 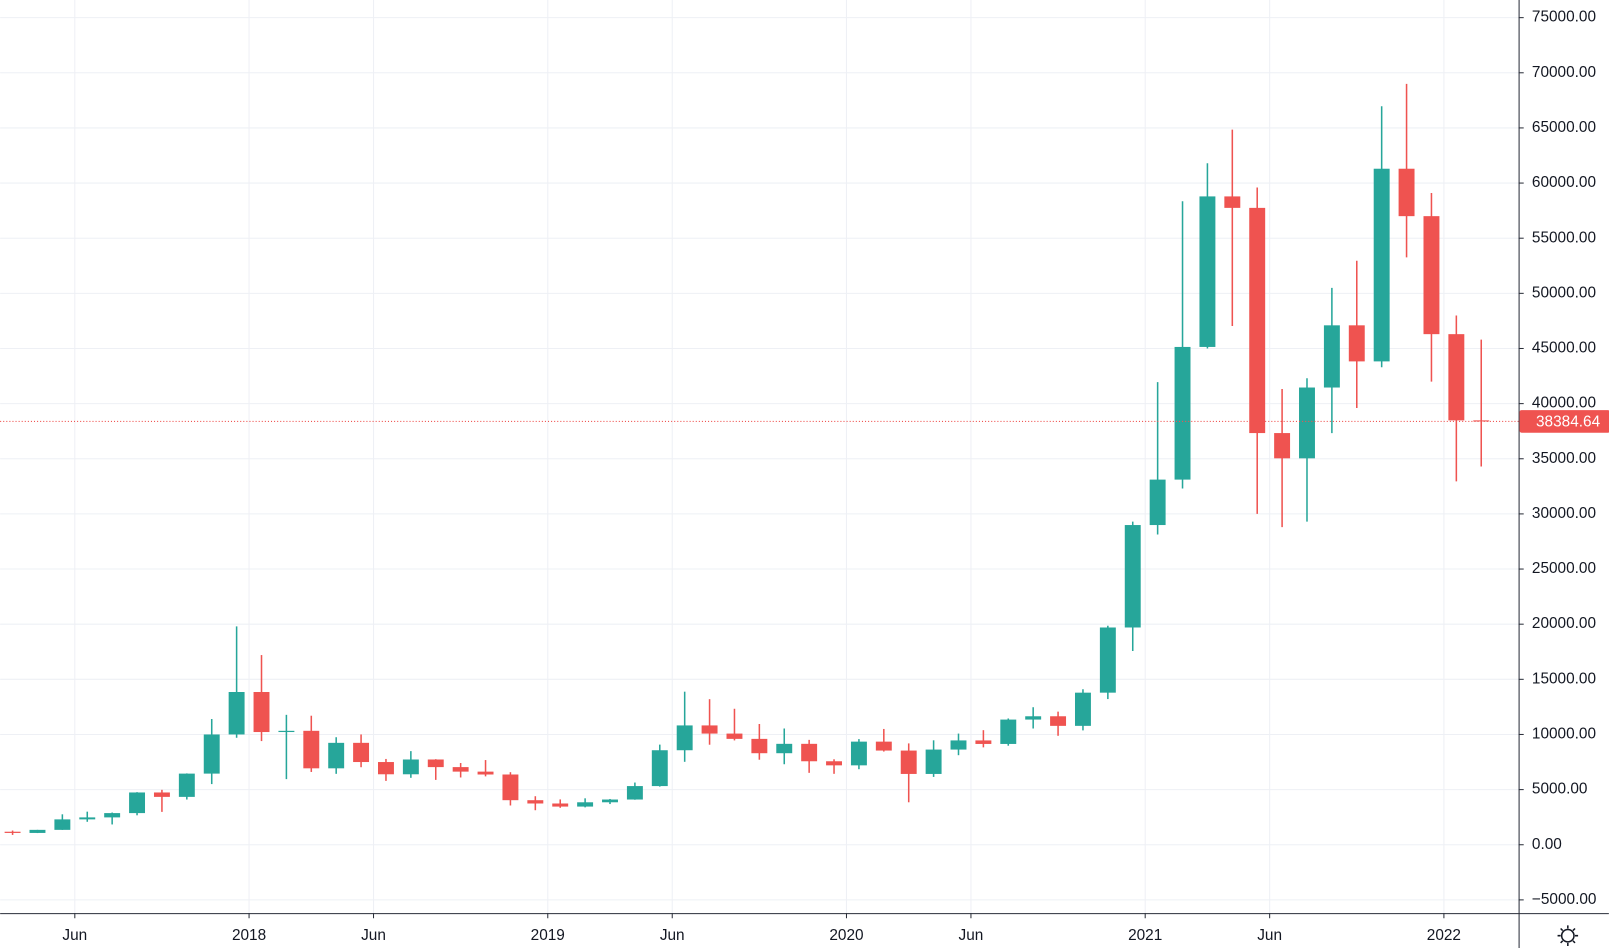 I want to click on y-tick-label: 15000.00, so click(x=1564, y=678).